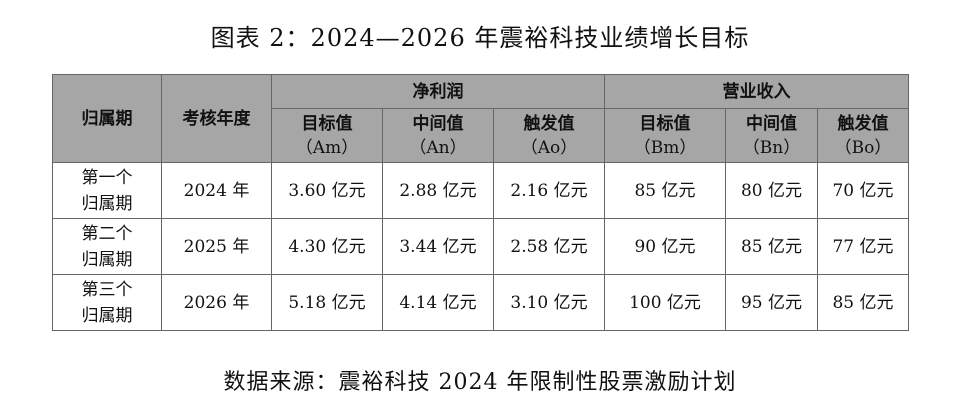  What do you see at coordinates (665, 190) in the screenshot?
I see `bm-cell: 85 亿元` at bounding box center [665, 190].